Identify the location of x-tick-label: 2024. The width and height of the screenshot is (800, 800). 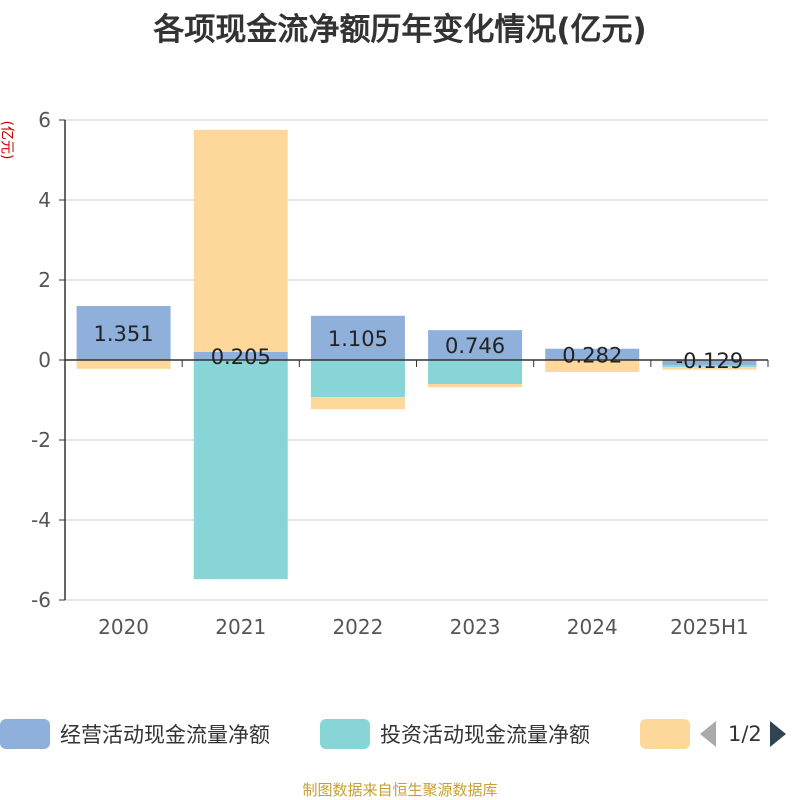
(592, 627).